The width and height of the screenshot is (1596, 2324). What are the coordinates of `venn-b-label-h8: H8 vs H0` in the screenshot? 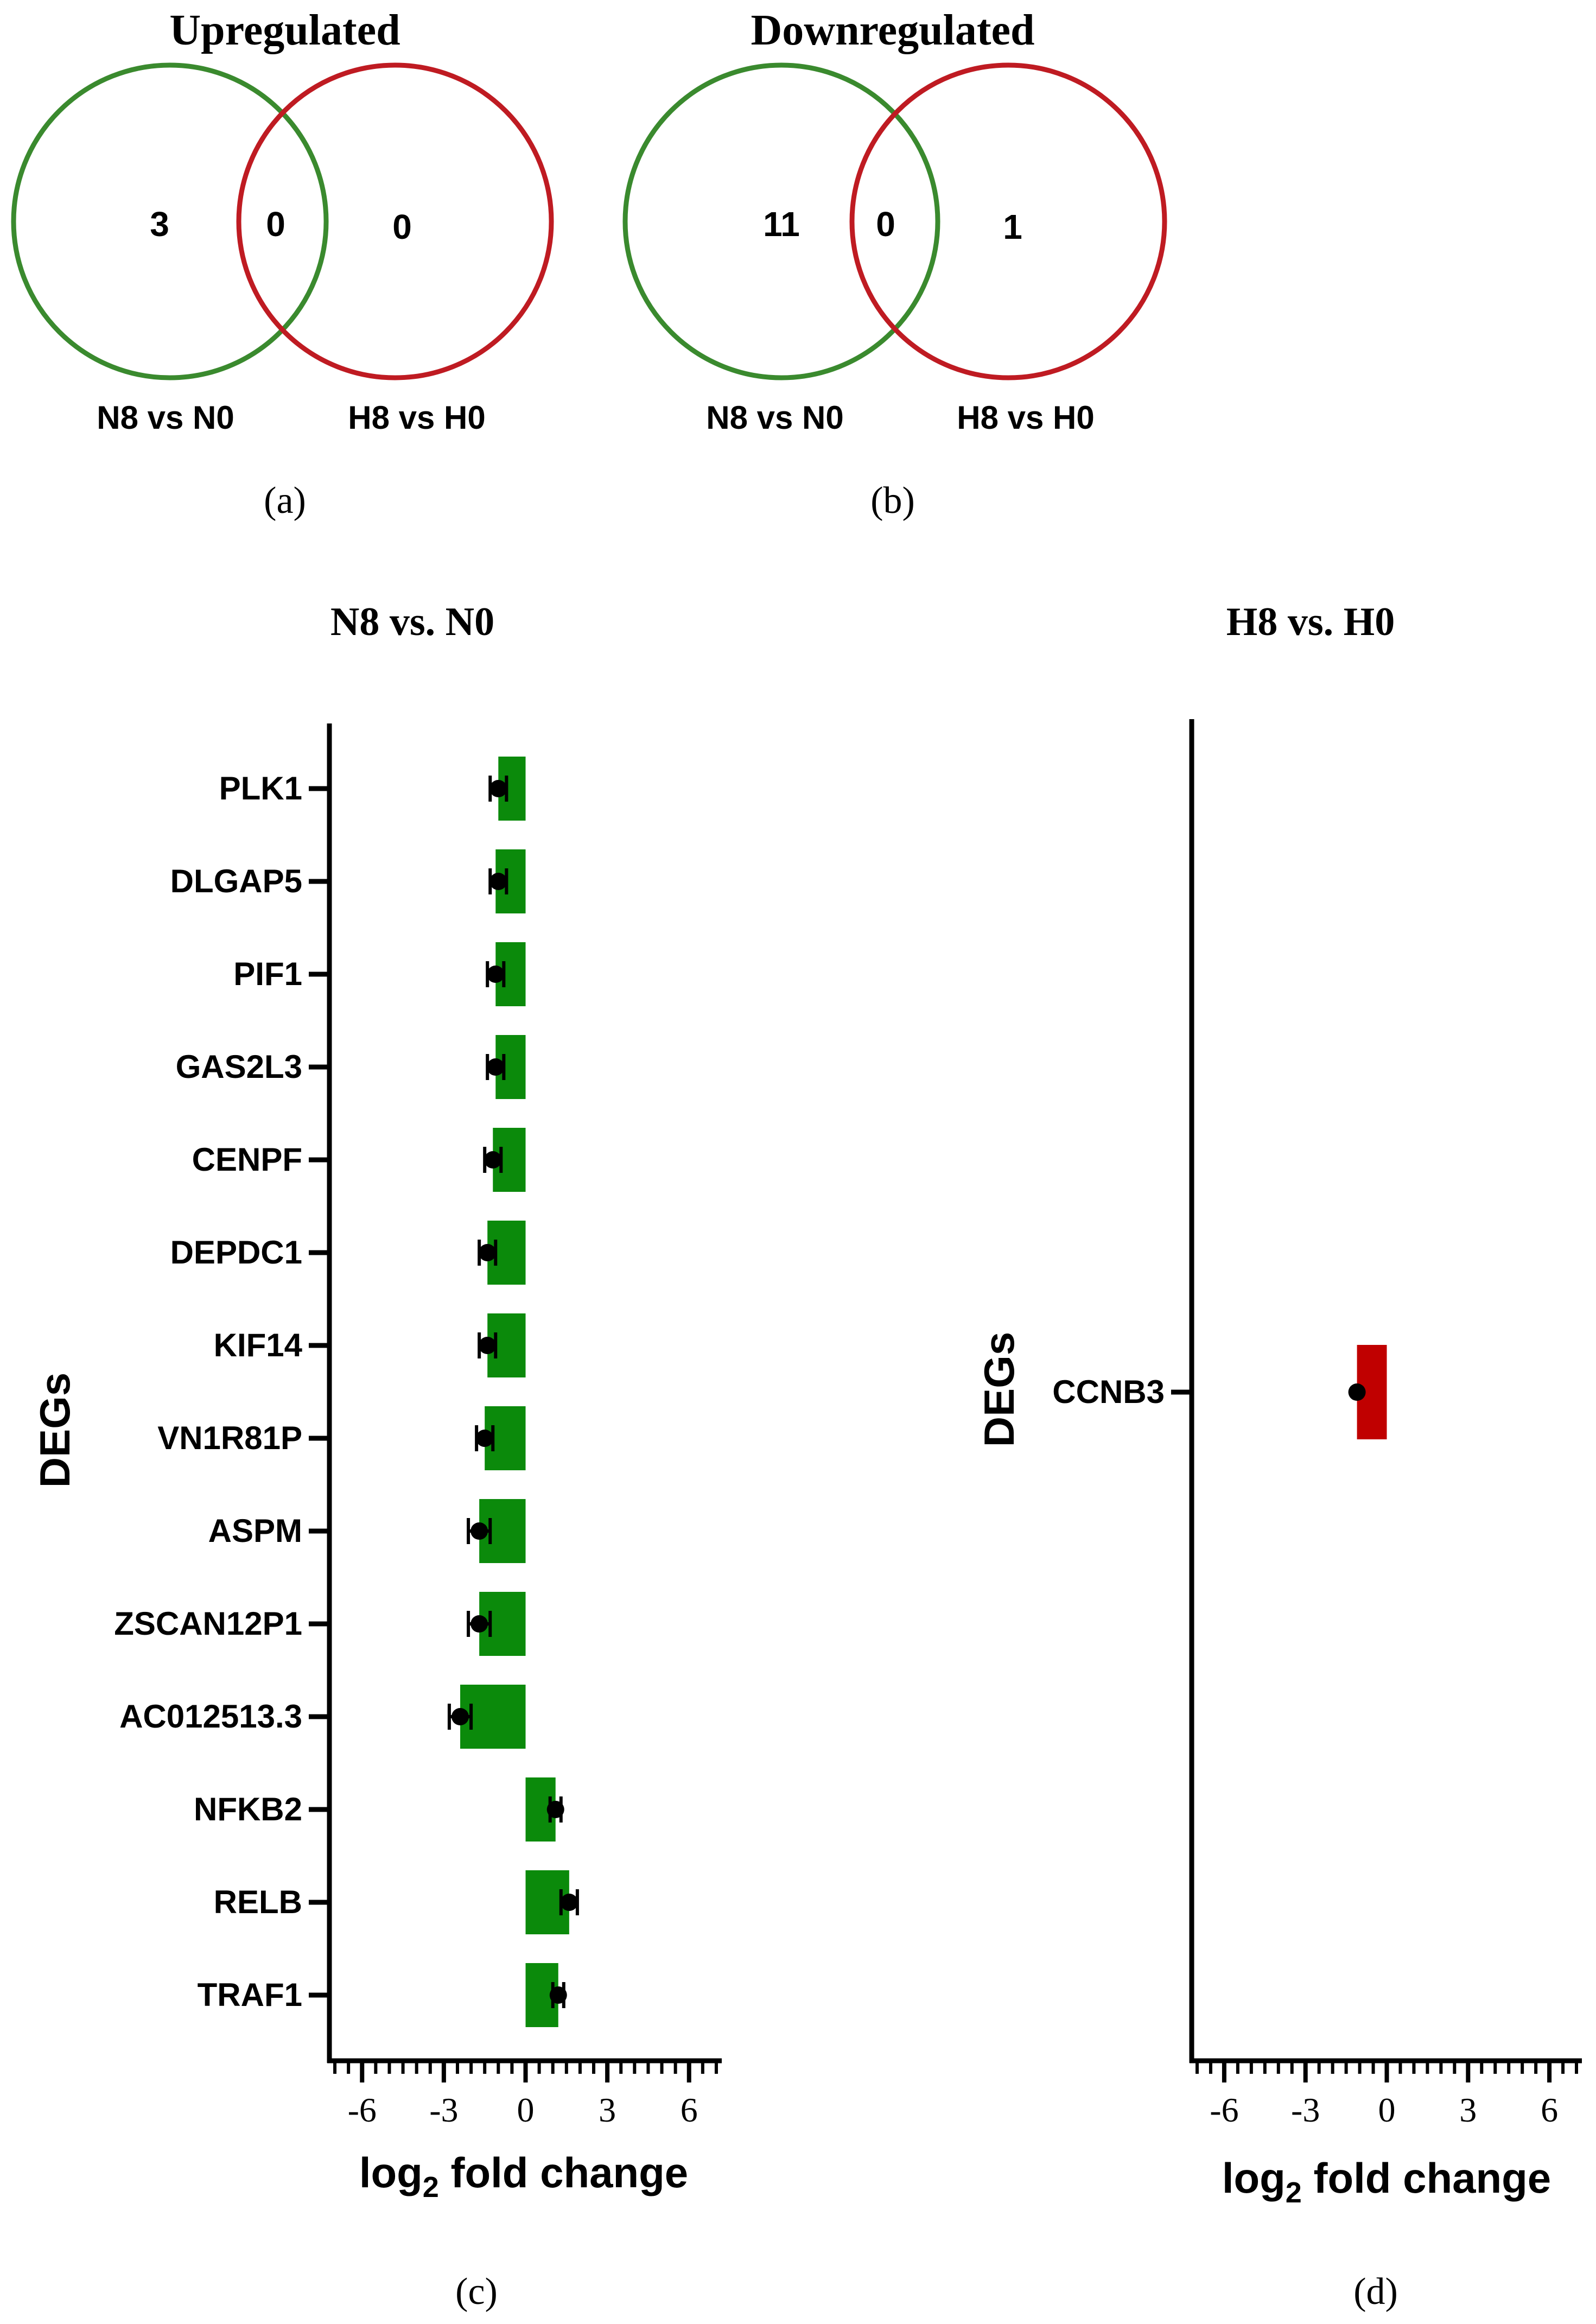 It's located at (1025, 417).